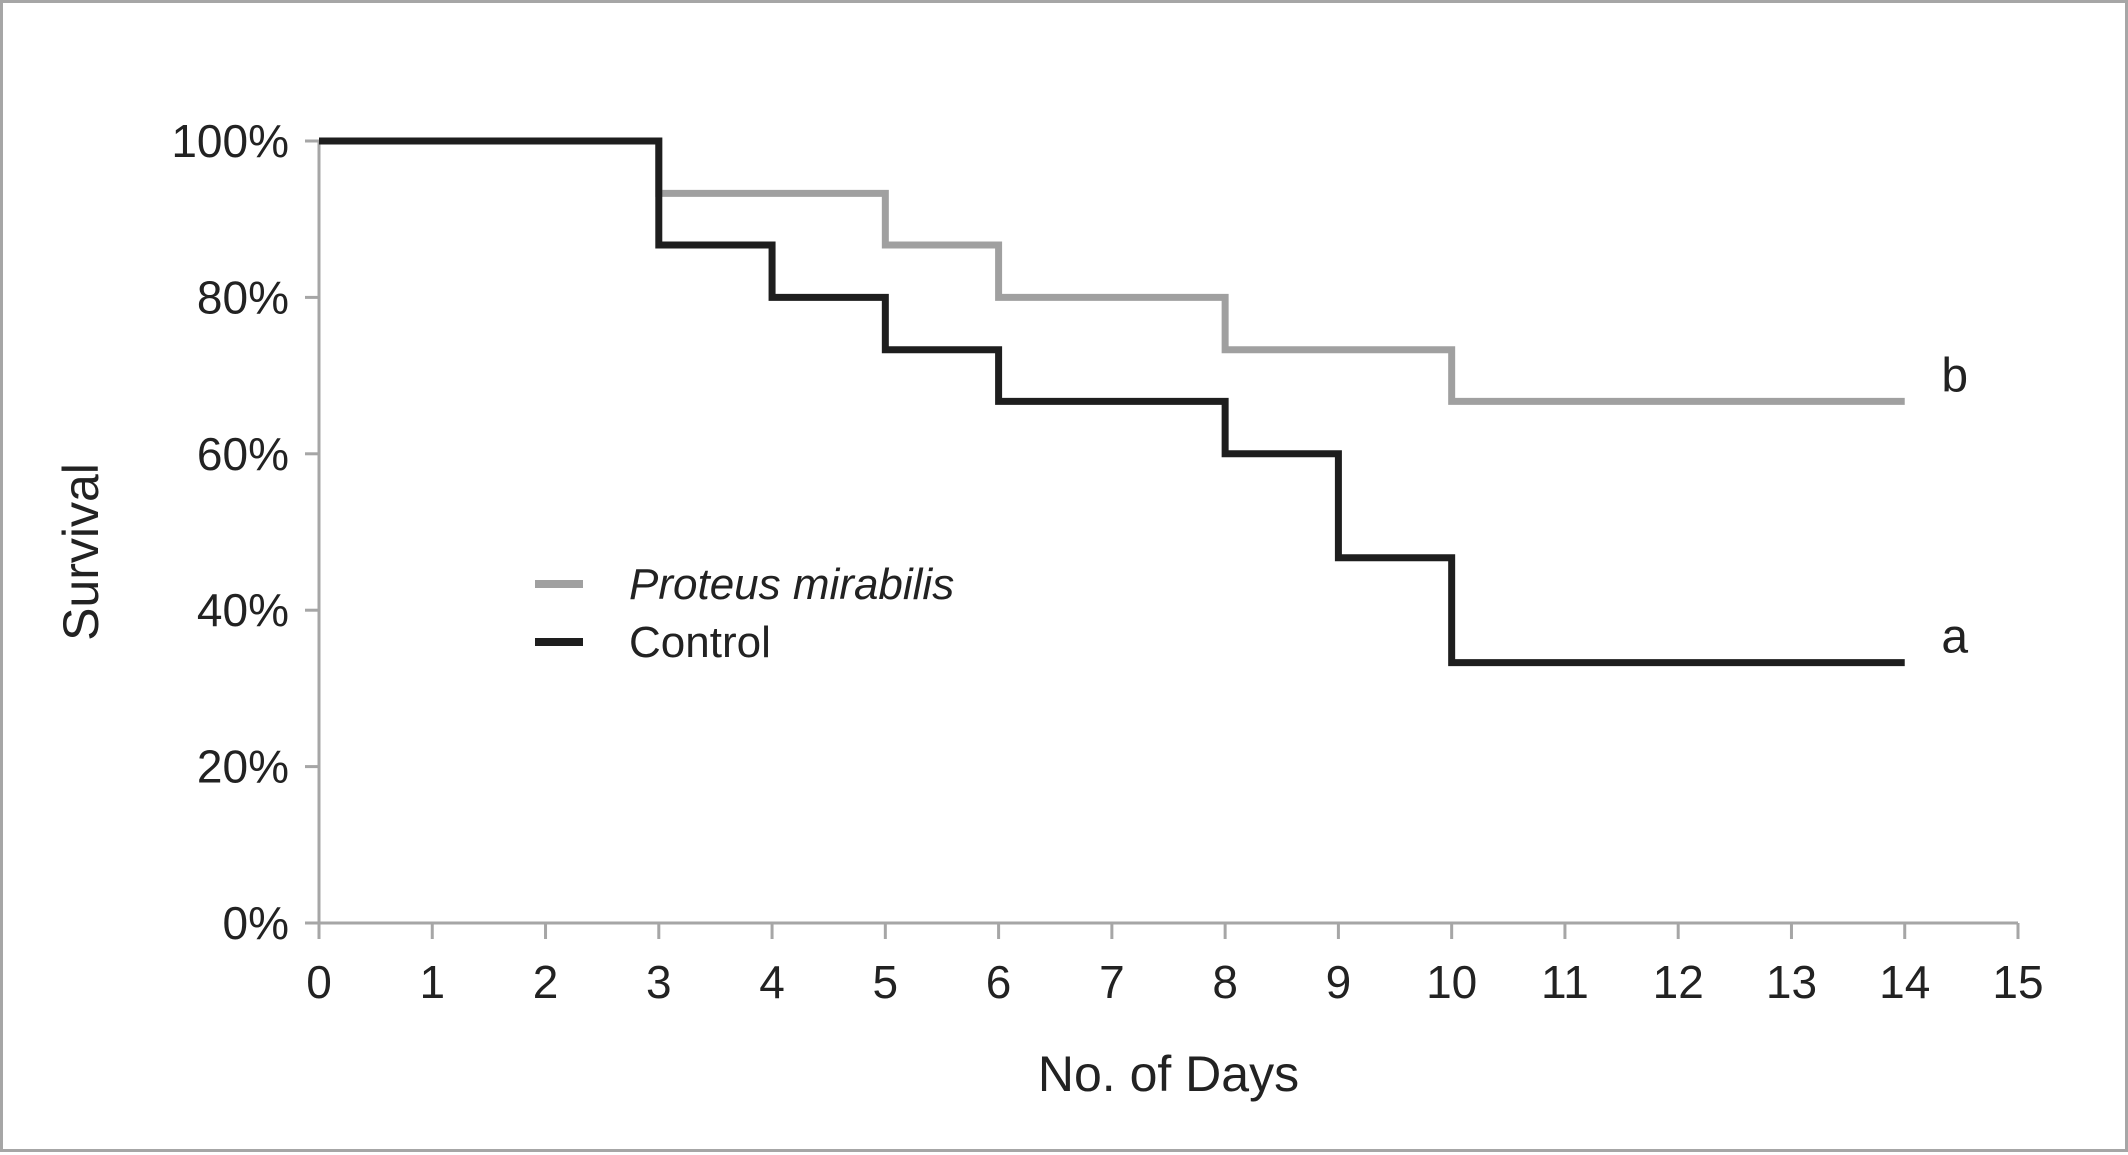 Image resolution: width=2128 pixels, height=1155 pixels. I want to click on x-tick-label: 2, so click(546, 982).